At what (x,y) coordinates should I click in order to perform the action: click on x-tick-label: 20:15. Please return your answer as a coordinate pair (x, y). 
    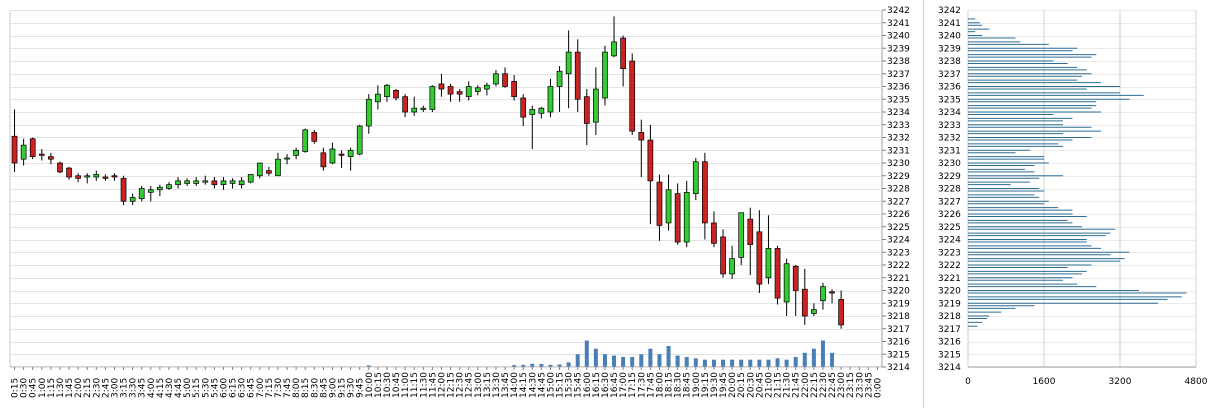
    Looking at the image, I should click on (742, 385).